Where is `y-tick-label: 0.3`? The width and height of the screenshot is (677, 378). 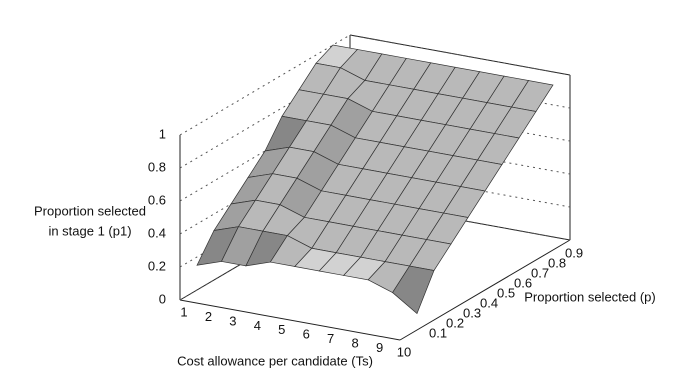 y-tick-label: 0.3 is located at coordinates (472, 312).